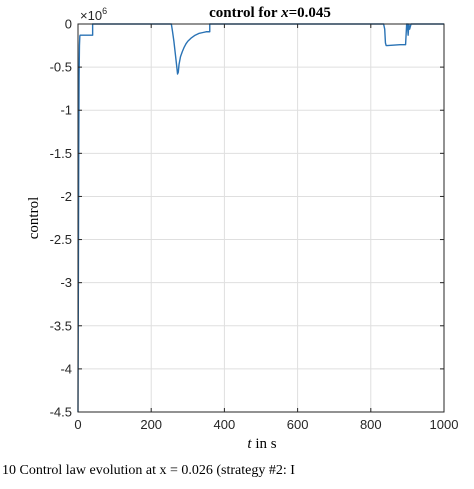  Describe the element at coordinates (66, 282) in the screenshot. I see `y-tick-label: -3` at that location.